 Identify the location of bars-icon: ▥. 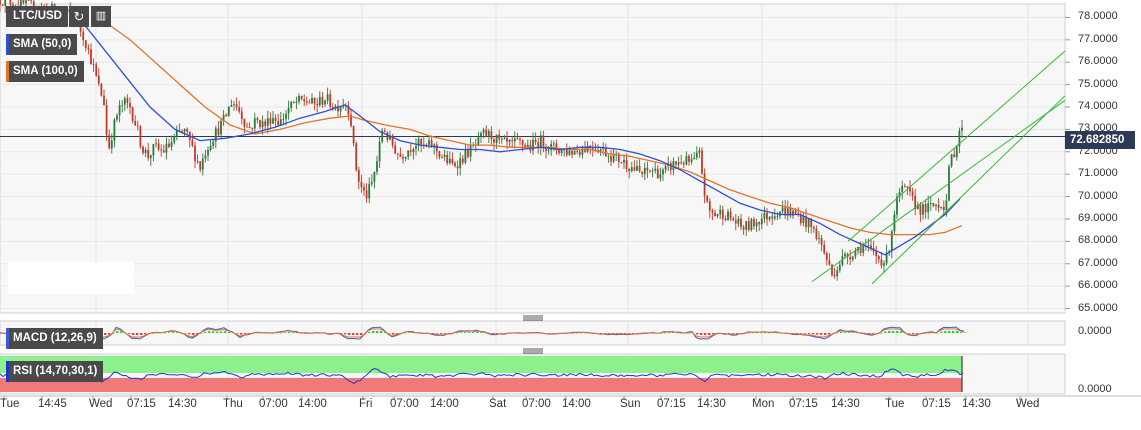
(101, 16).